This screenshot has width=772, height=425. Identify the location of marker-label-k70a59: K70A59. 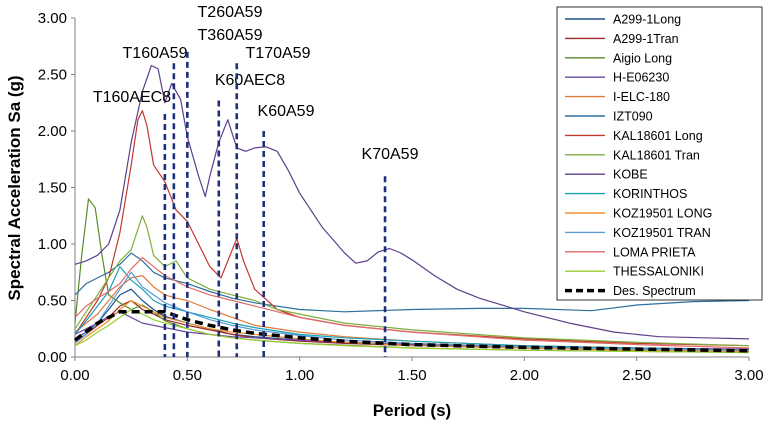
(390, 154).